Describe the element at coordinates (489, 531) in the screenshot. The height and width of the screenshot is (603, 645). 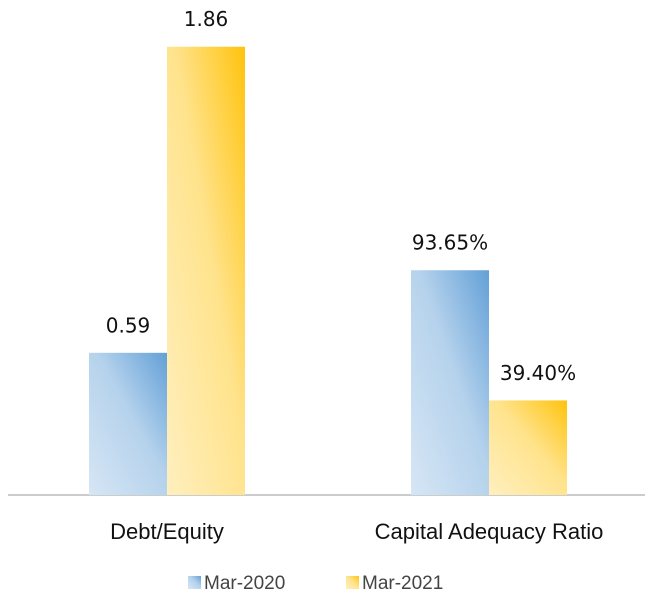
I see `x-tick-label: Capital Adequacy Ratio` at that location.